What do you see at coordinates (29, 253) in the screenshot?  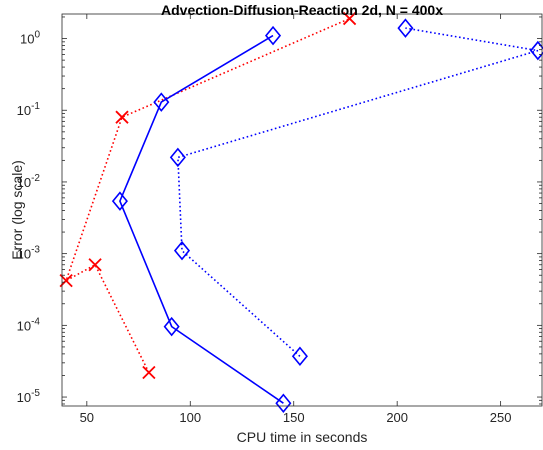 I see `y-tick-label: 10⁻³` at bounding box center [29, 253].